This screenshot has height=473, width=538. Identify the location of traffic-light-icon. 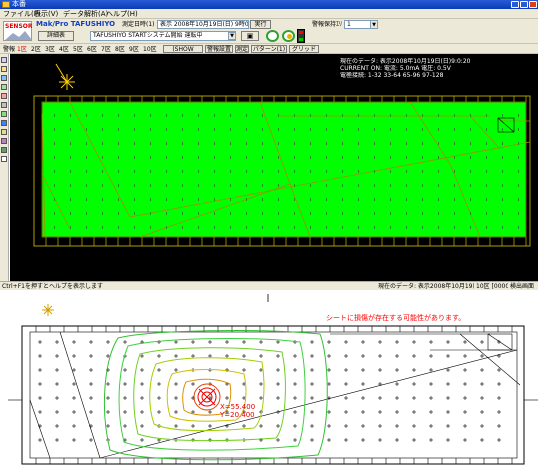
(301, 36).